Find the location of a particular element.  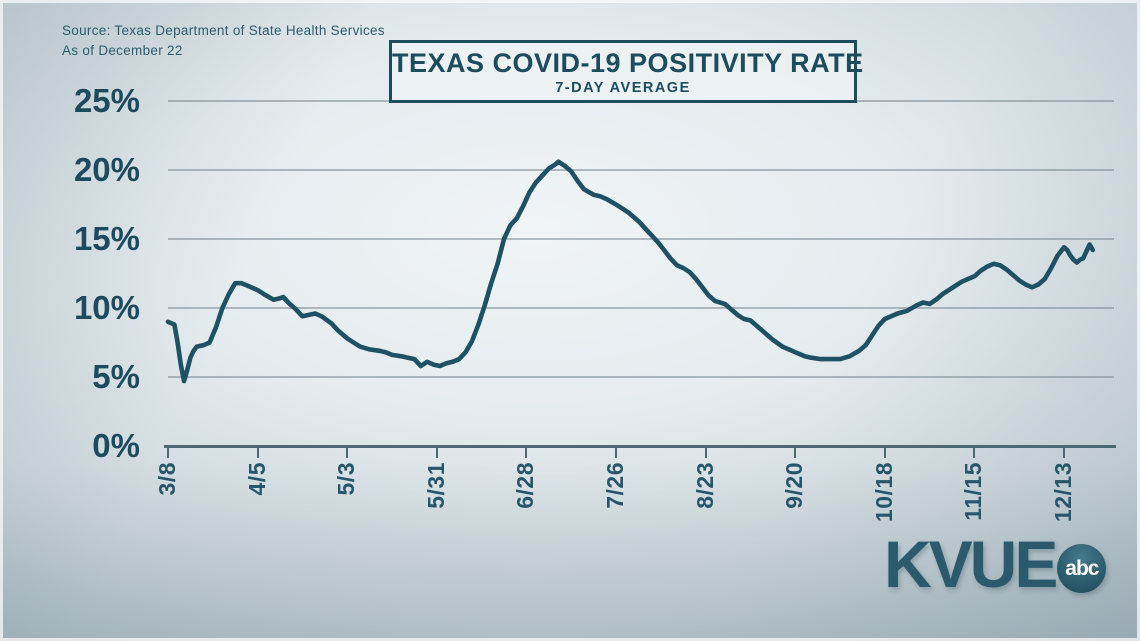

y-tick-label: 25% is located at coordinates (106, 100).